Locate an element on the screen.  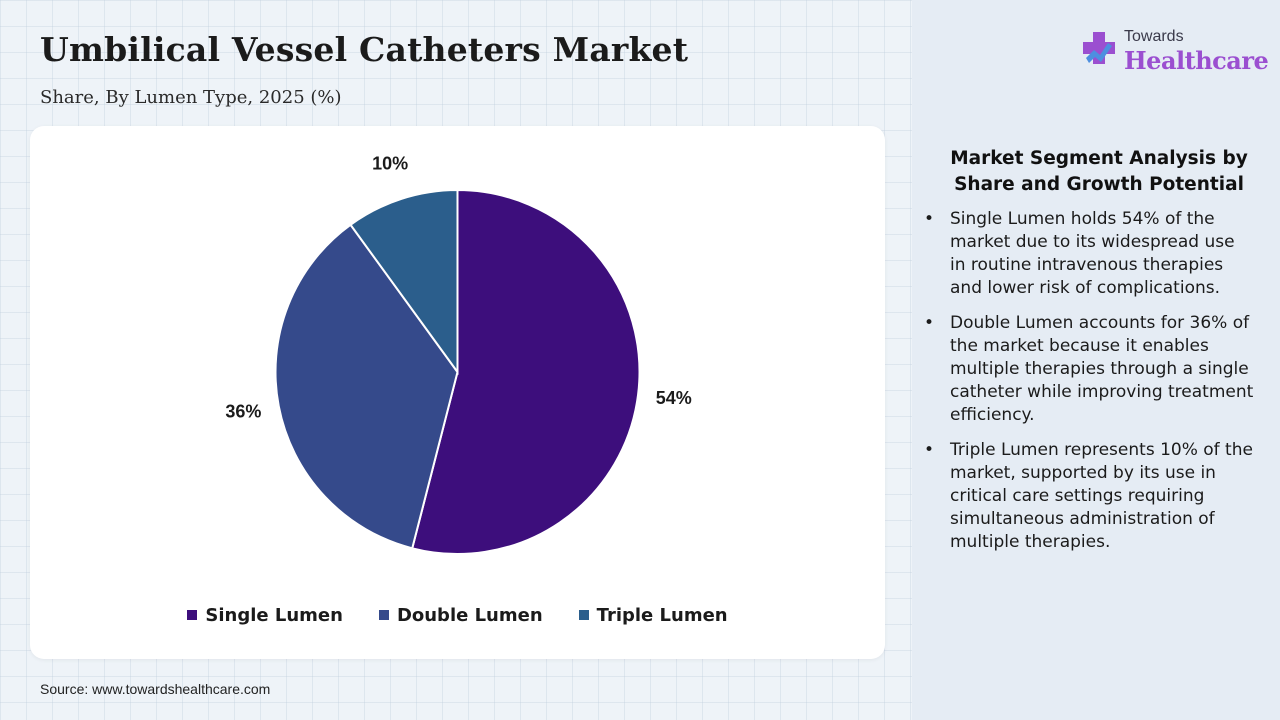
legend-item-triple-lumen: Triple Lumen is located at coordinates (653, 615).